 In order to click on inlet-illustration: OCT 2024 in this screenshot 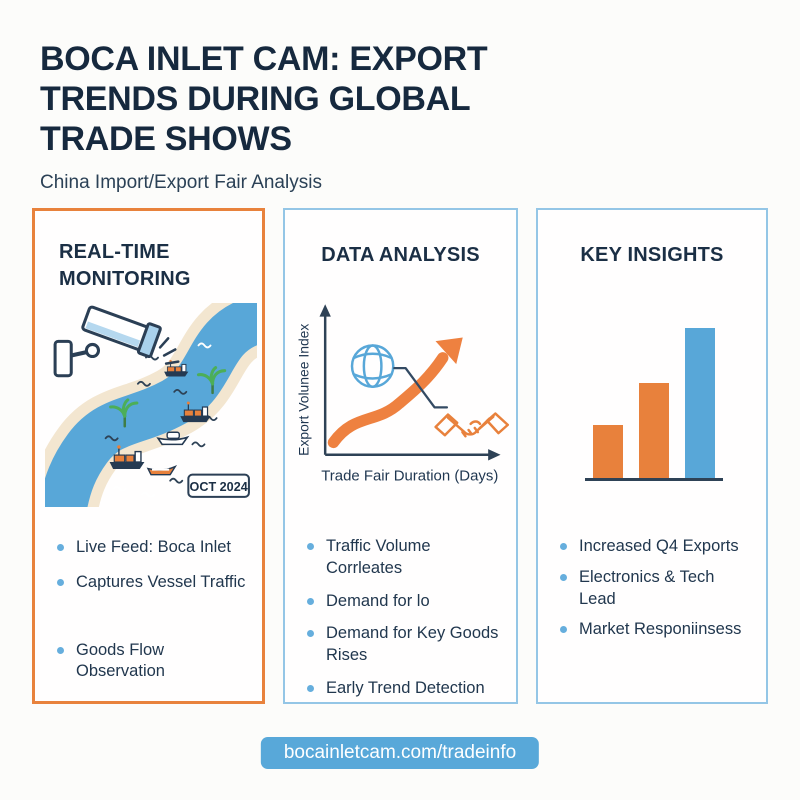, I will do `click(151, 405)`.